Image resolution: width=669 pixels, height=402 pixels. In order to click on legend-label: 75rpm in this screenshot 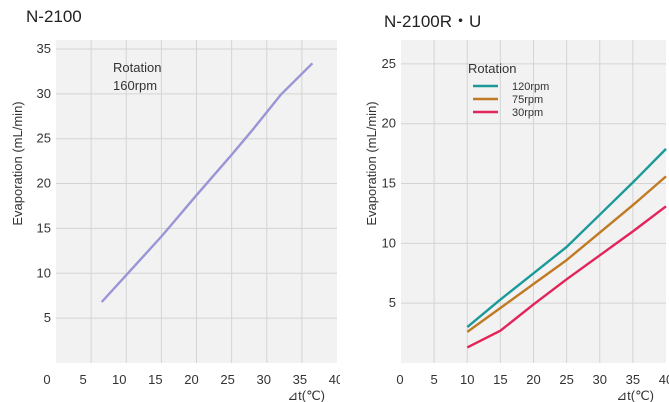, I will do `click(527, 100)`.